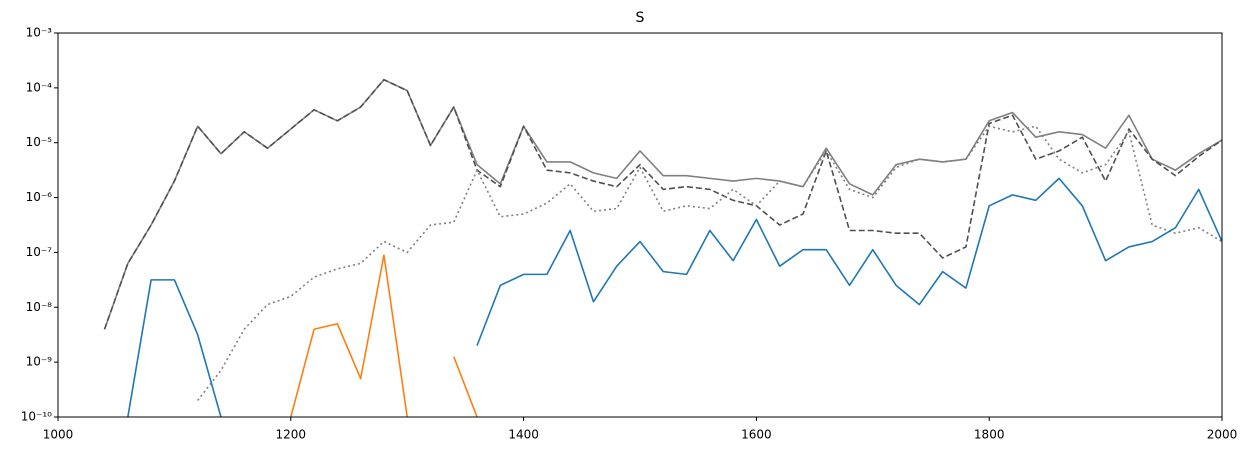 The image size is (1249, 451). I want to click on x-tick-label: 1400, so click(523, 435).